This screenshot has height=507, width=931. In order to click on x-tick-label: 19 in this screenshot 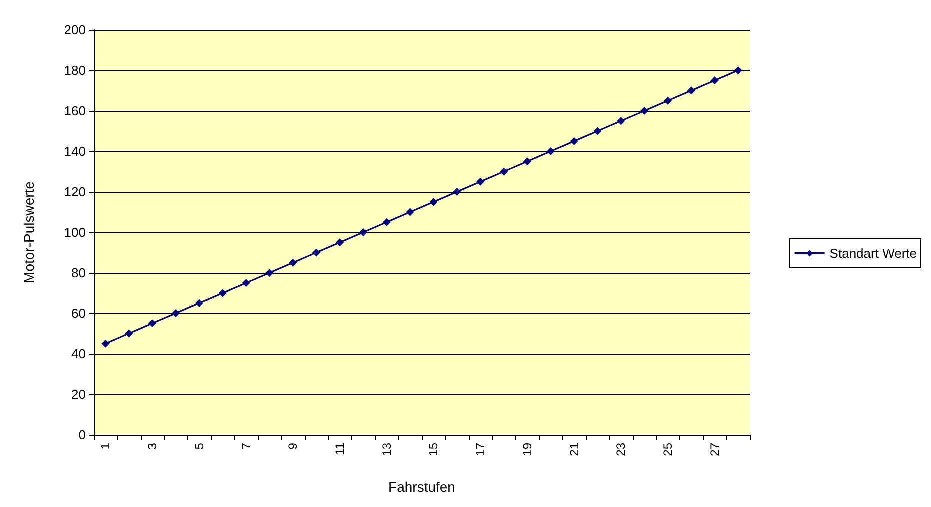, I will do `click(527, 449)`.